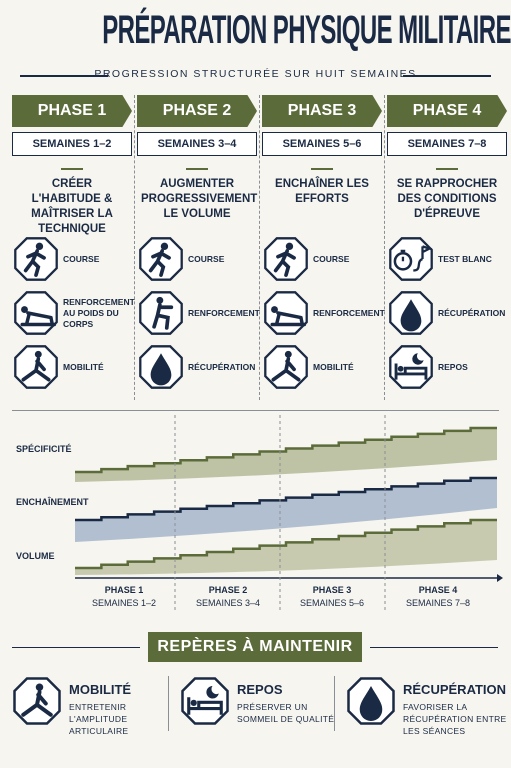  Describe the element at coordinates (197, 111) in the screenshot. I see `phase-name: PHASE 2` at that location.